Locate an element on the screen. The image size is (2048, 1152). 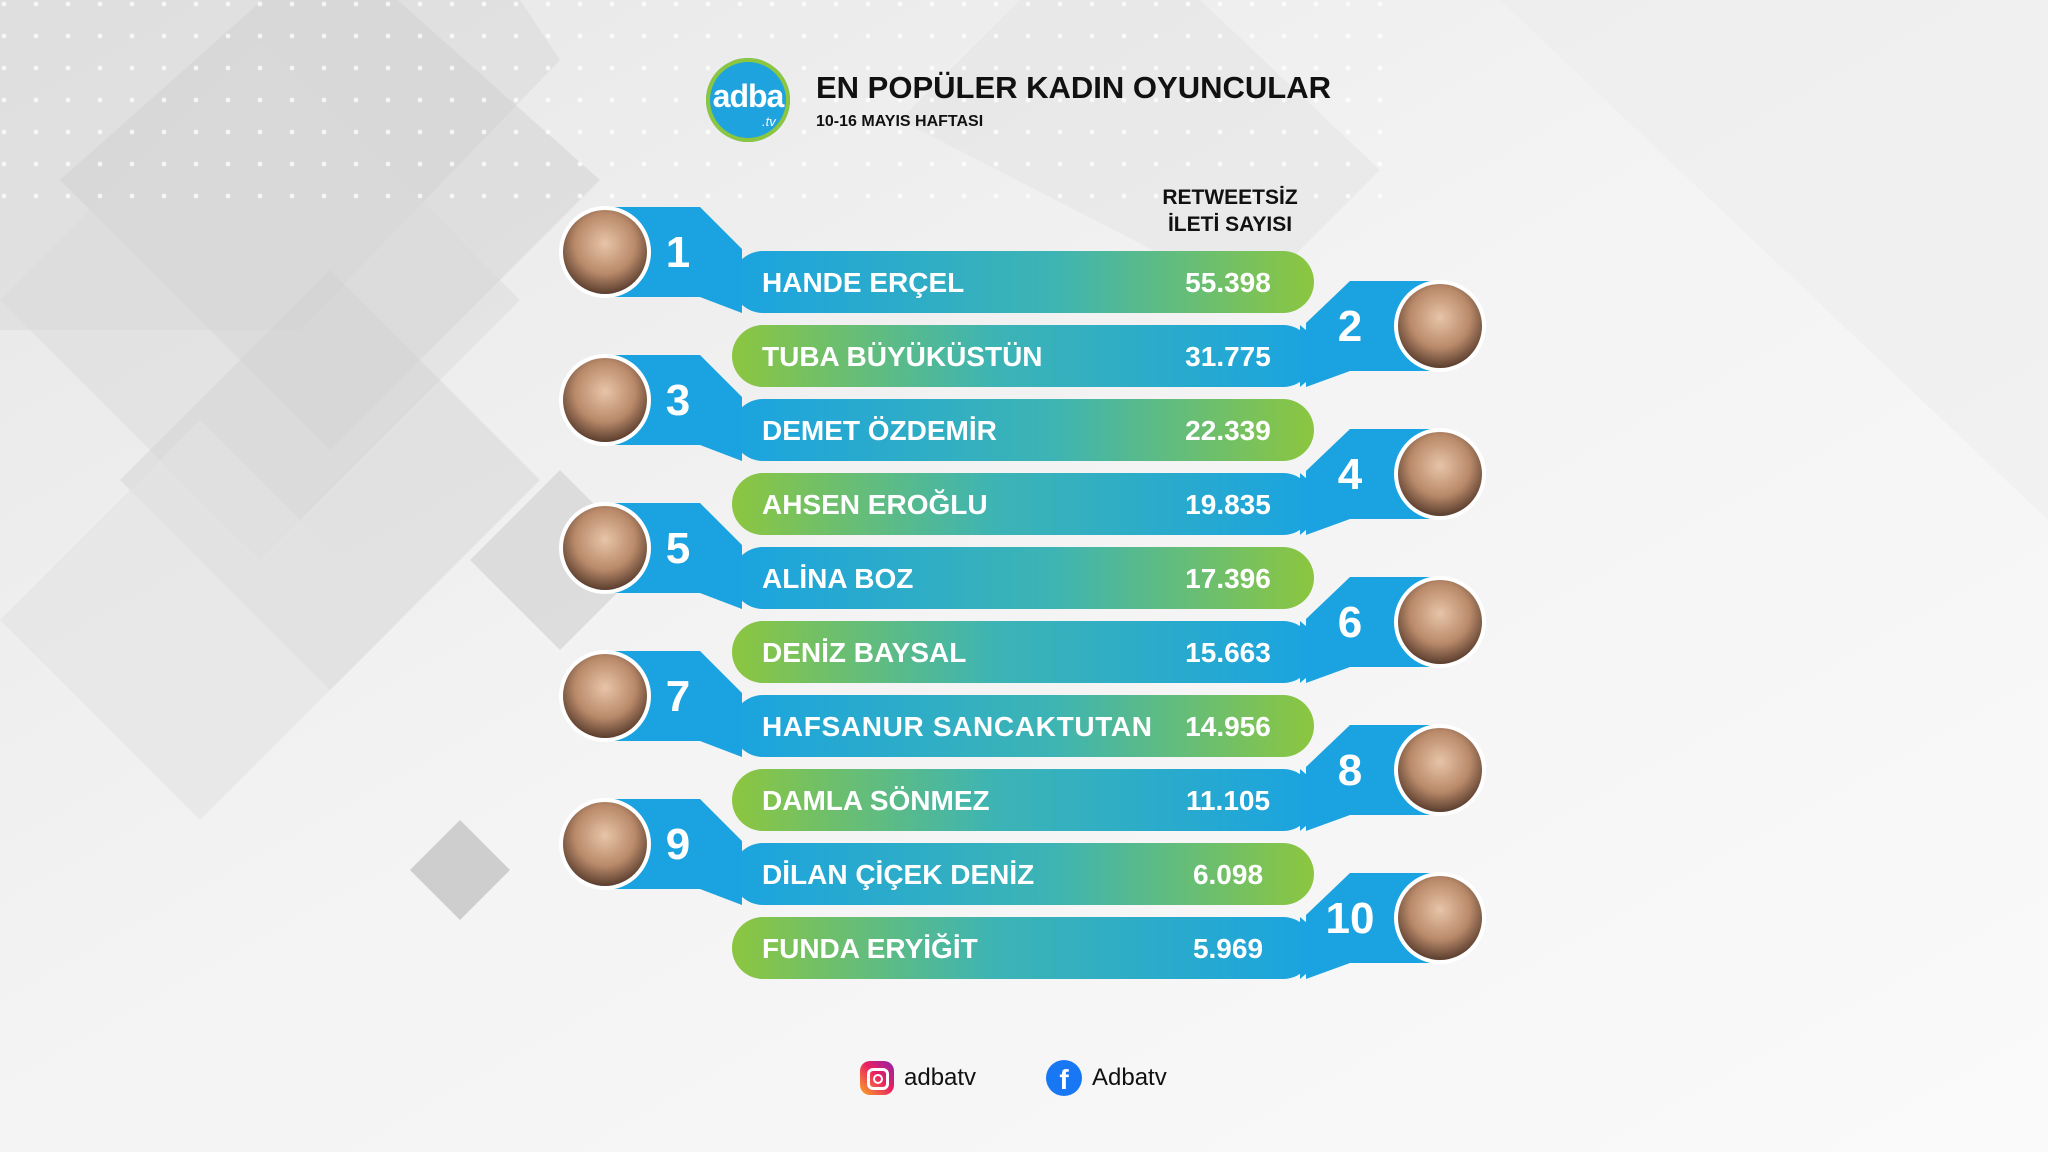
rank-row-10: 10 FUNDA ERYİĞİT 5.969 is located at coordinates (1109, 925).